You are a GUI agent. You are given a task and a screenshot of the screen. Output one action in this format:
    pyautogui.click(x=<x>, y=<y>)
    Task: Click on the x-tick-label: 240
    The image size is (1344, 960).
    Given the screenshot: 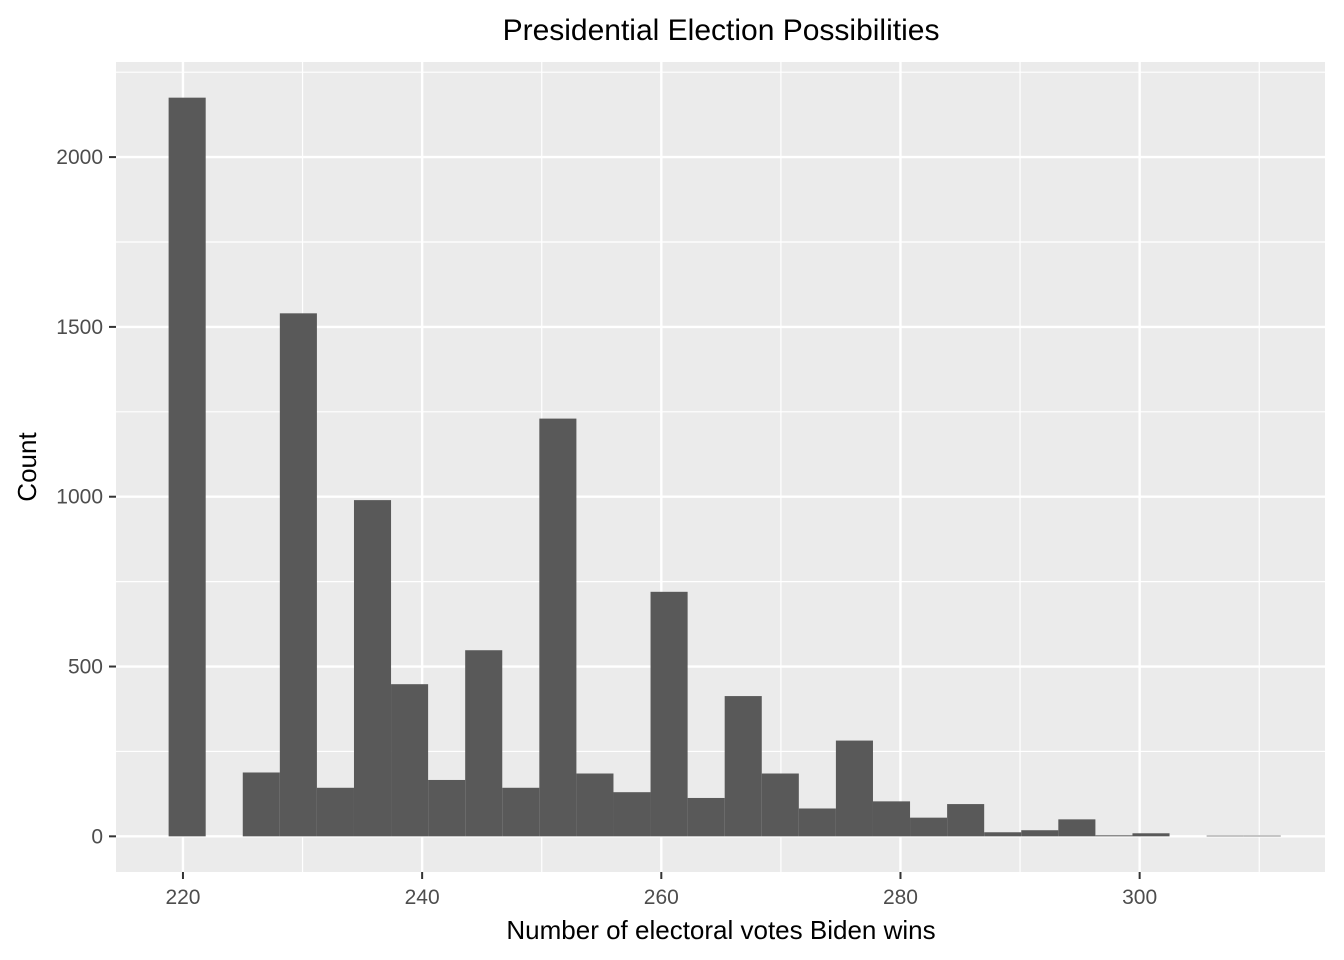 What is the action you would take?
    pyautogui.click(x=422, y=897)
    